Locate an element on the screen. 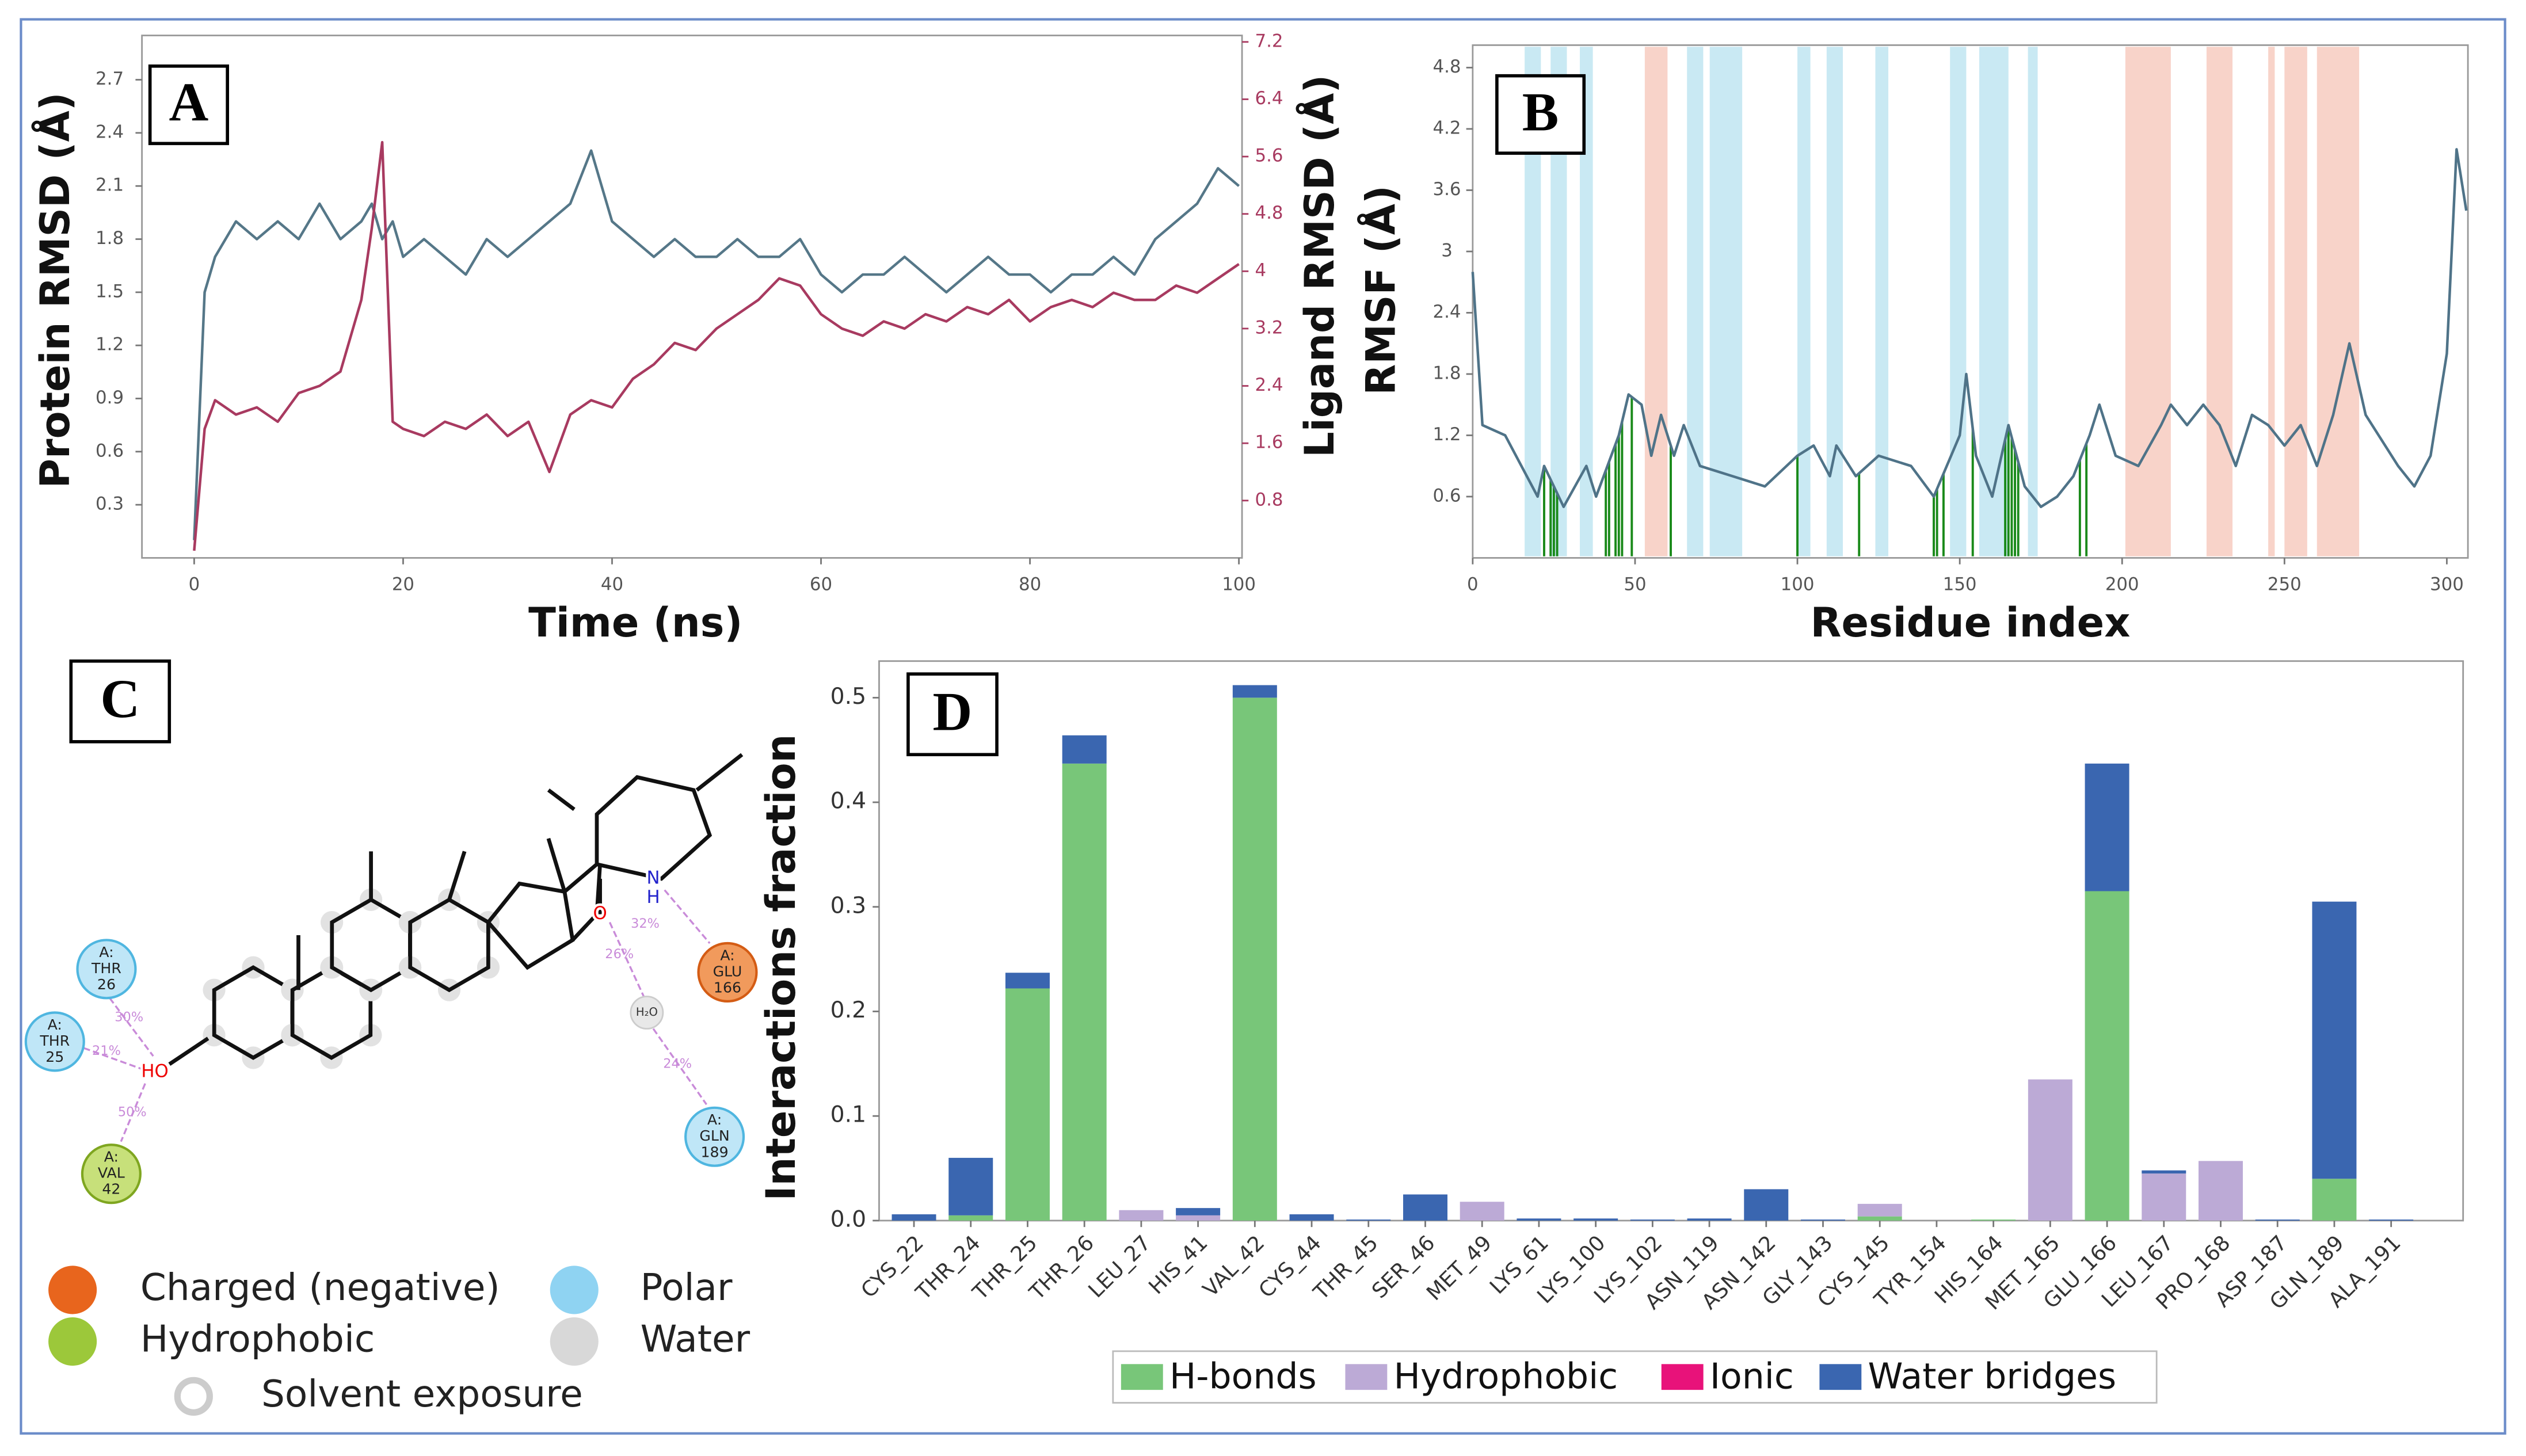 Image resolution: width=2526 pixels, height=1456 pixels. y-tick-label: 1.8 is located at coordinates (110, 238).